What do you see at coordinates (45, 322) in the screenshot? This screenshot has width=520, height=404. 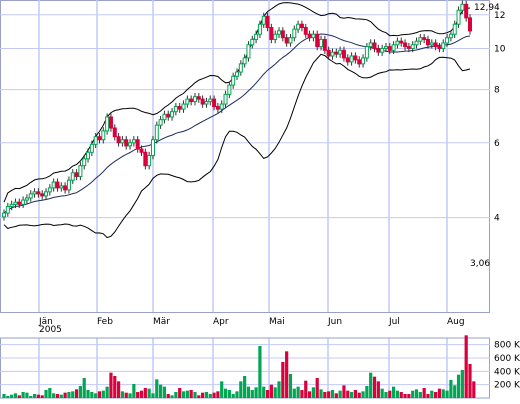 I see `x-tick-label: Jän` at bounding box center [45, 322].